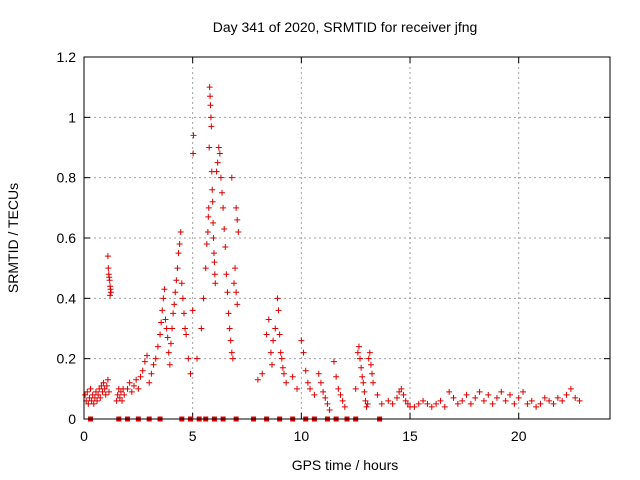 This screenshot has width=640, height=480. What do you see at coordinates (13, 238) in the screenshot?
I see `y-axis-label: SRMTID / TECUs` at bounding box center [13, 238].